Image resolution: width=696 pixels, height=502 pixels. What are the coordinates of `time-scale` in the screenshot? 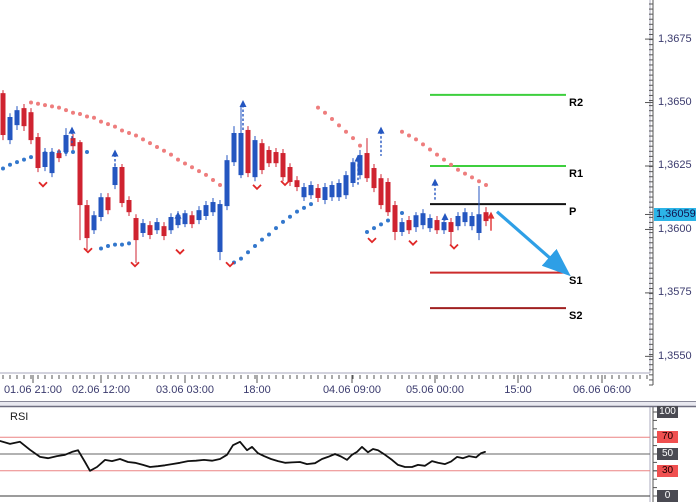 It's located at (325, 379).